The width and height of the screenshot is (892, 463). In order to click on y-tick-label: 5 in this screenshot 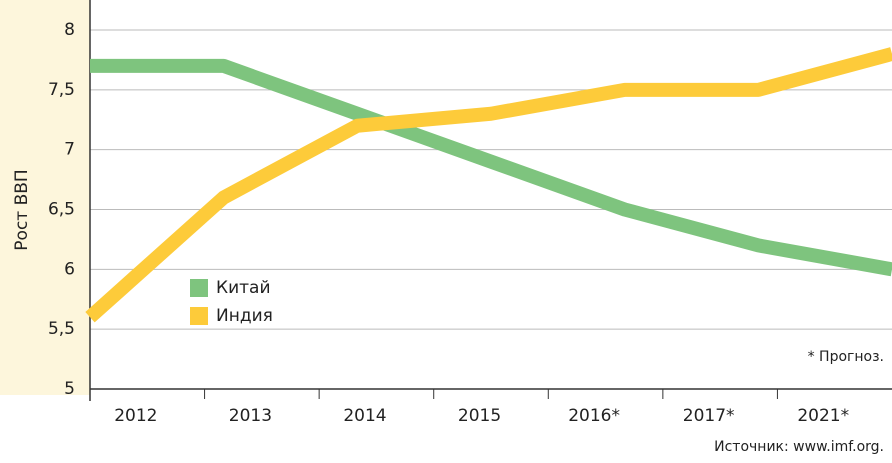, I will do `click(69, 389)`.